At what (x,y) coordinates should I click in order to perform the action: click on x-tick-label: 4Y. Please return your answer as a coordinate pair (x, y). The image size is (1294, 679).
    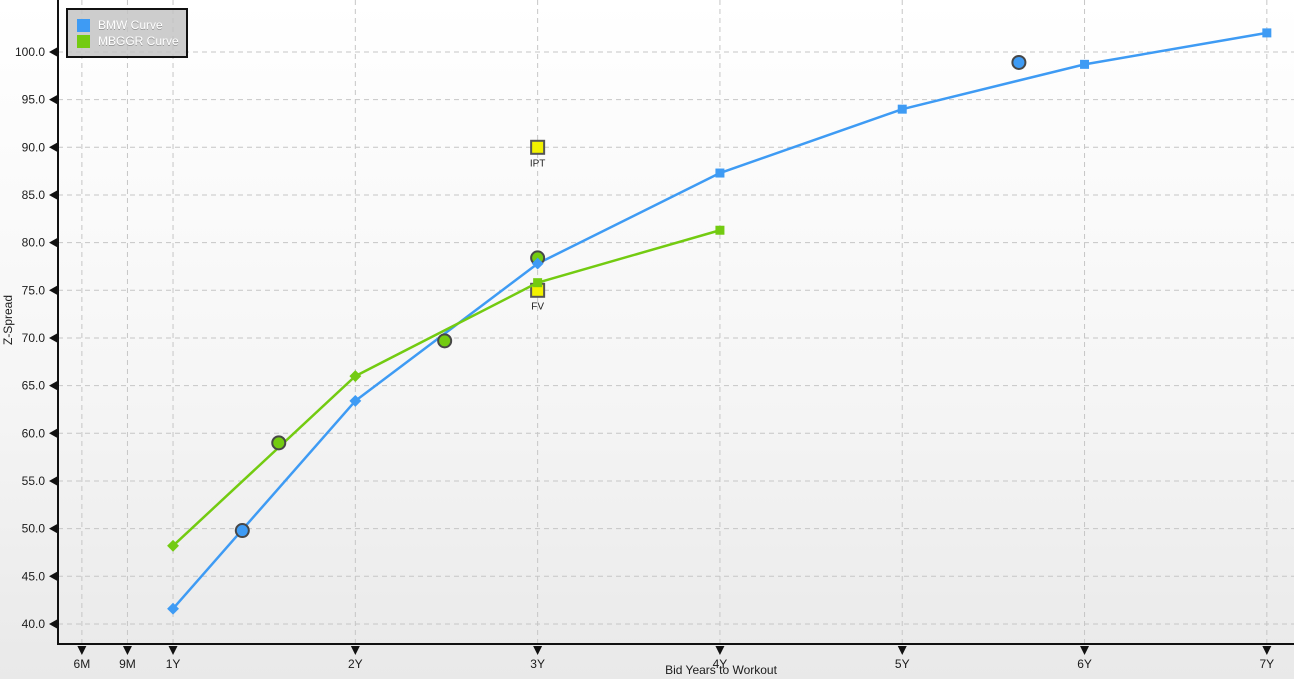
    Looking at the image, I should click on (720, 664).